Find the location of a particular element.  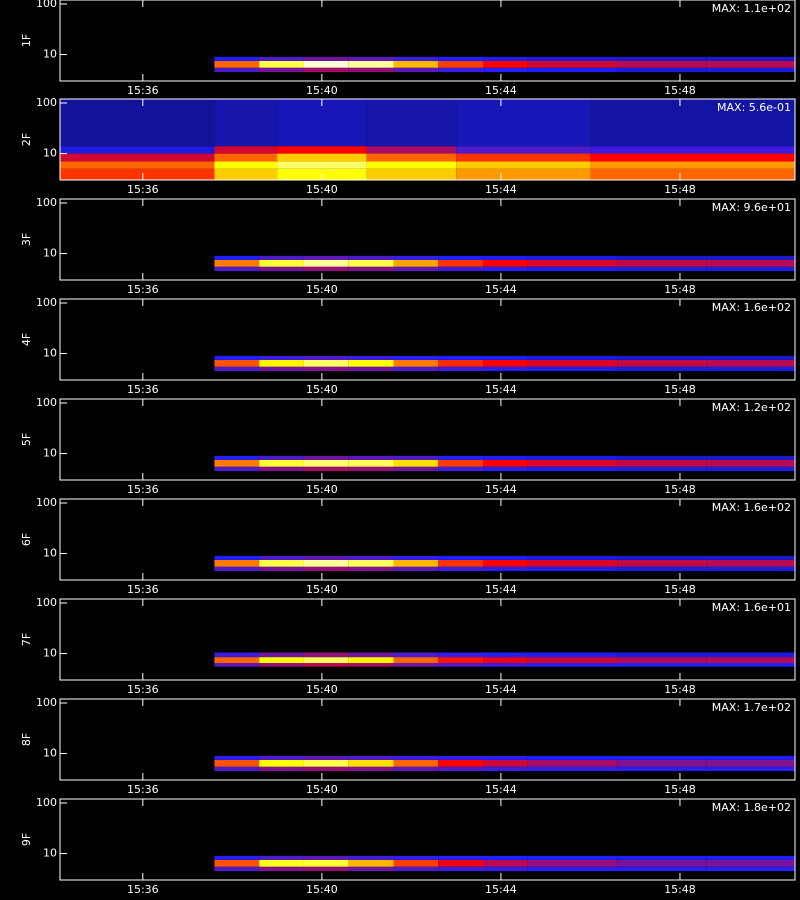

x-tick-label: 15:44 is located at coordinates (501, 589).